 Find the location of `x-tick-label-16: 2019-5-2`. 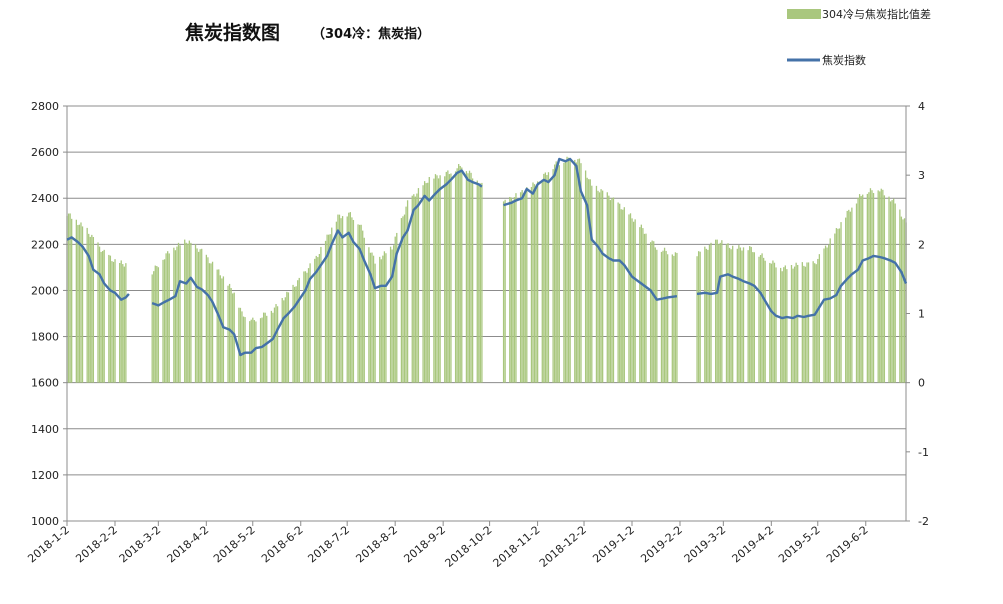

x-tick-label-16: 2019-5-2 is located at coordinates (799, 544).